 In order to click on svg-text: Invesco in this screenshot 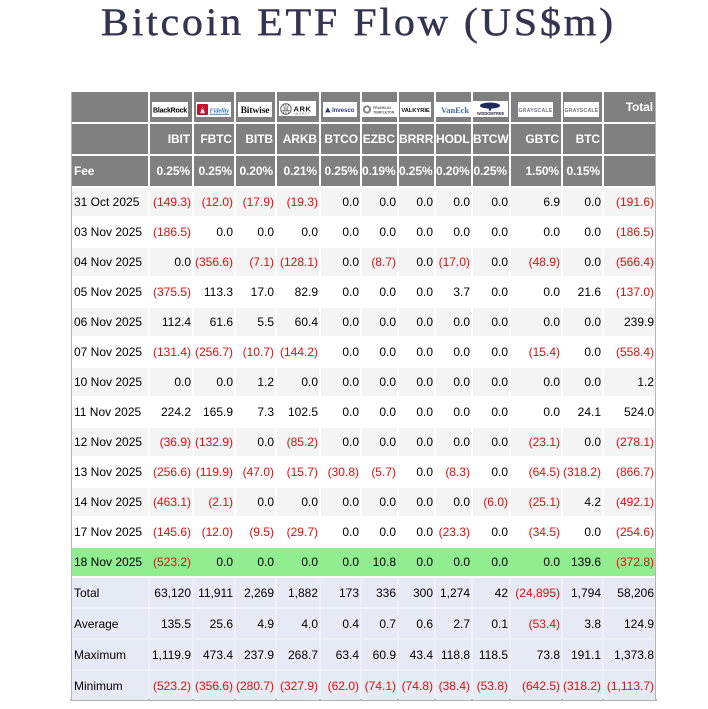, I will do `click(343, 110)`.